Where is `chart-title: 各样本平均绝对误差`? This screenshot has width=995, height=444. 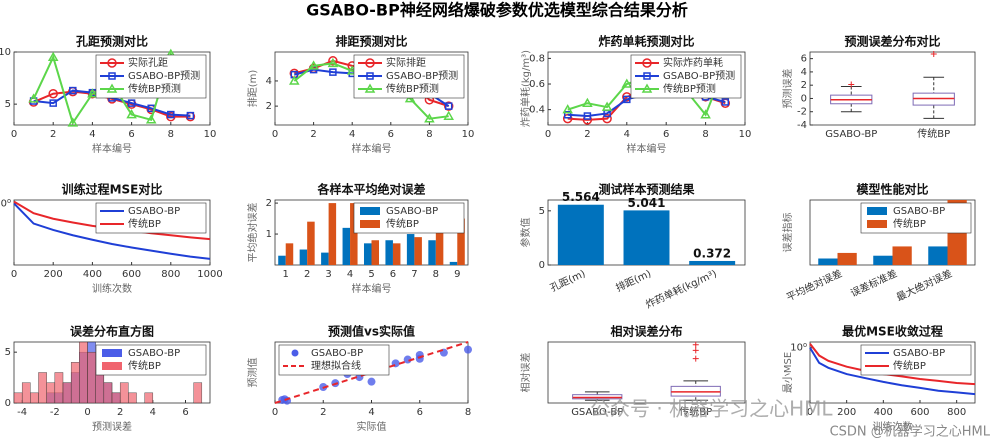 chart-title: 各样本平均绝对误差 is located at coordinates (370, 189).